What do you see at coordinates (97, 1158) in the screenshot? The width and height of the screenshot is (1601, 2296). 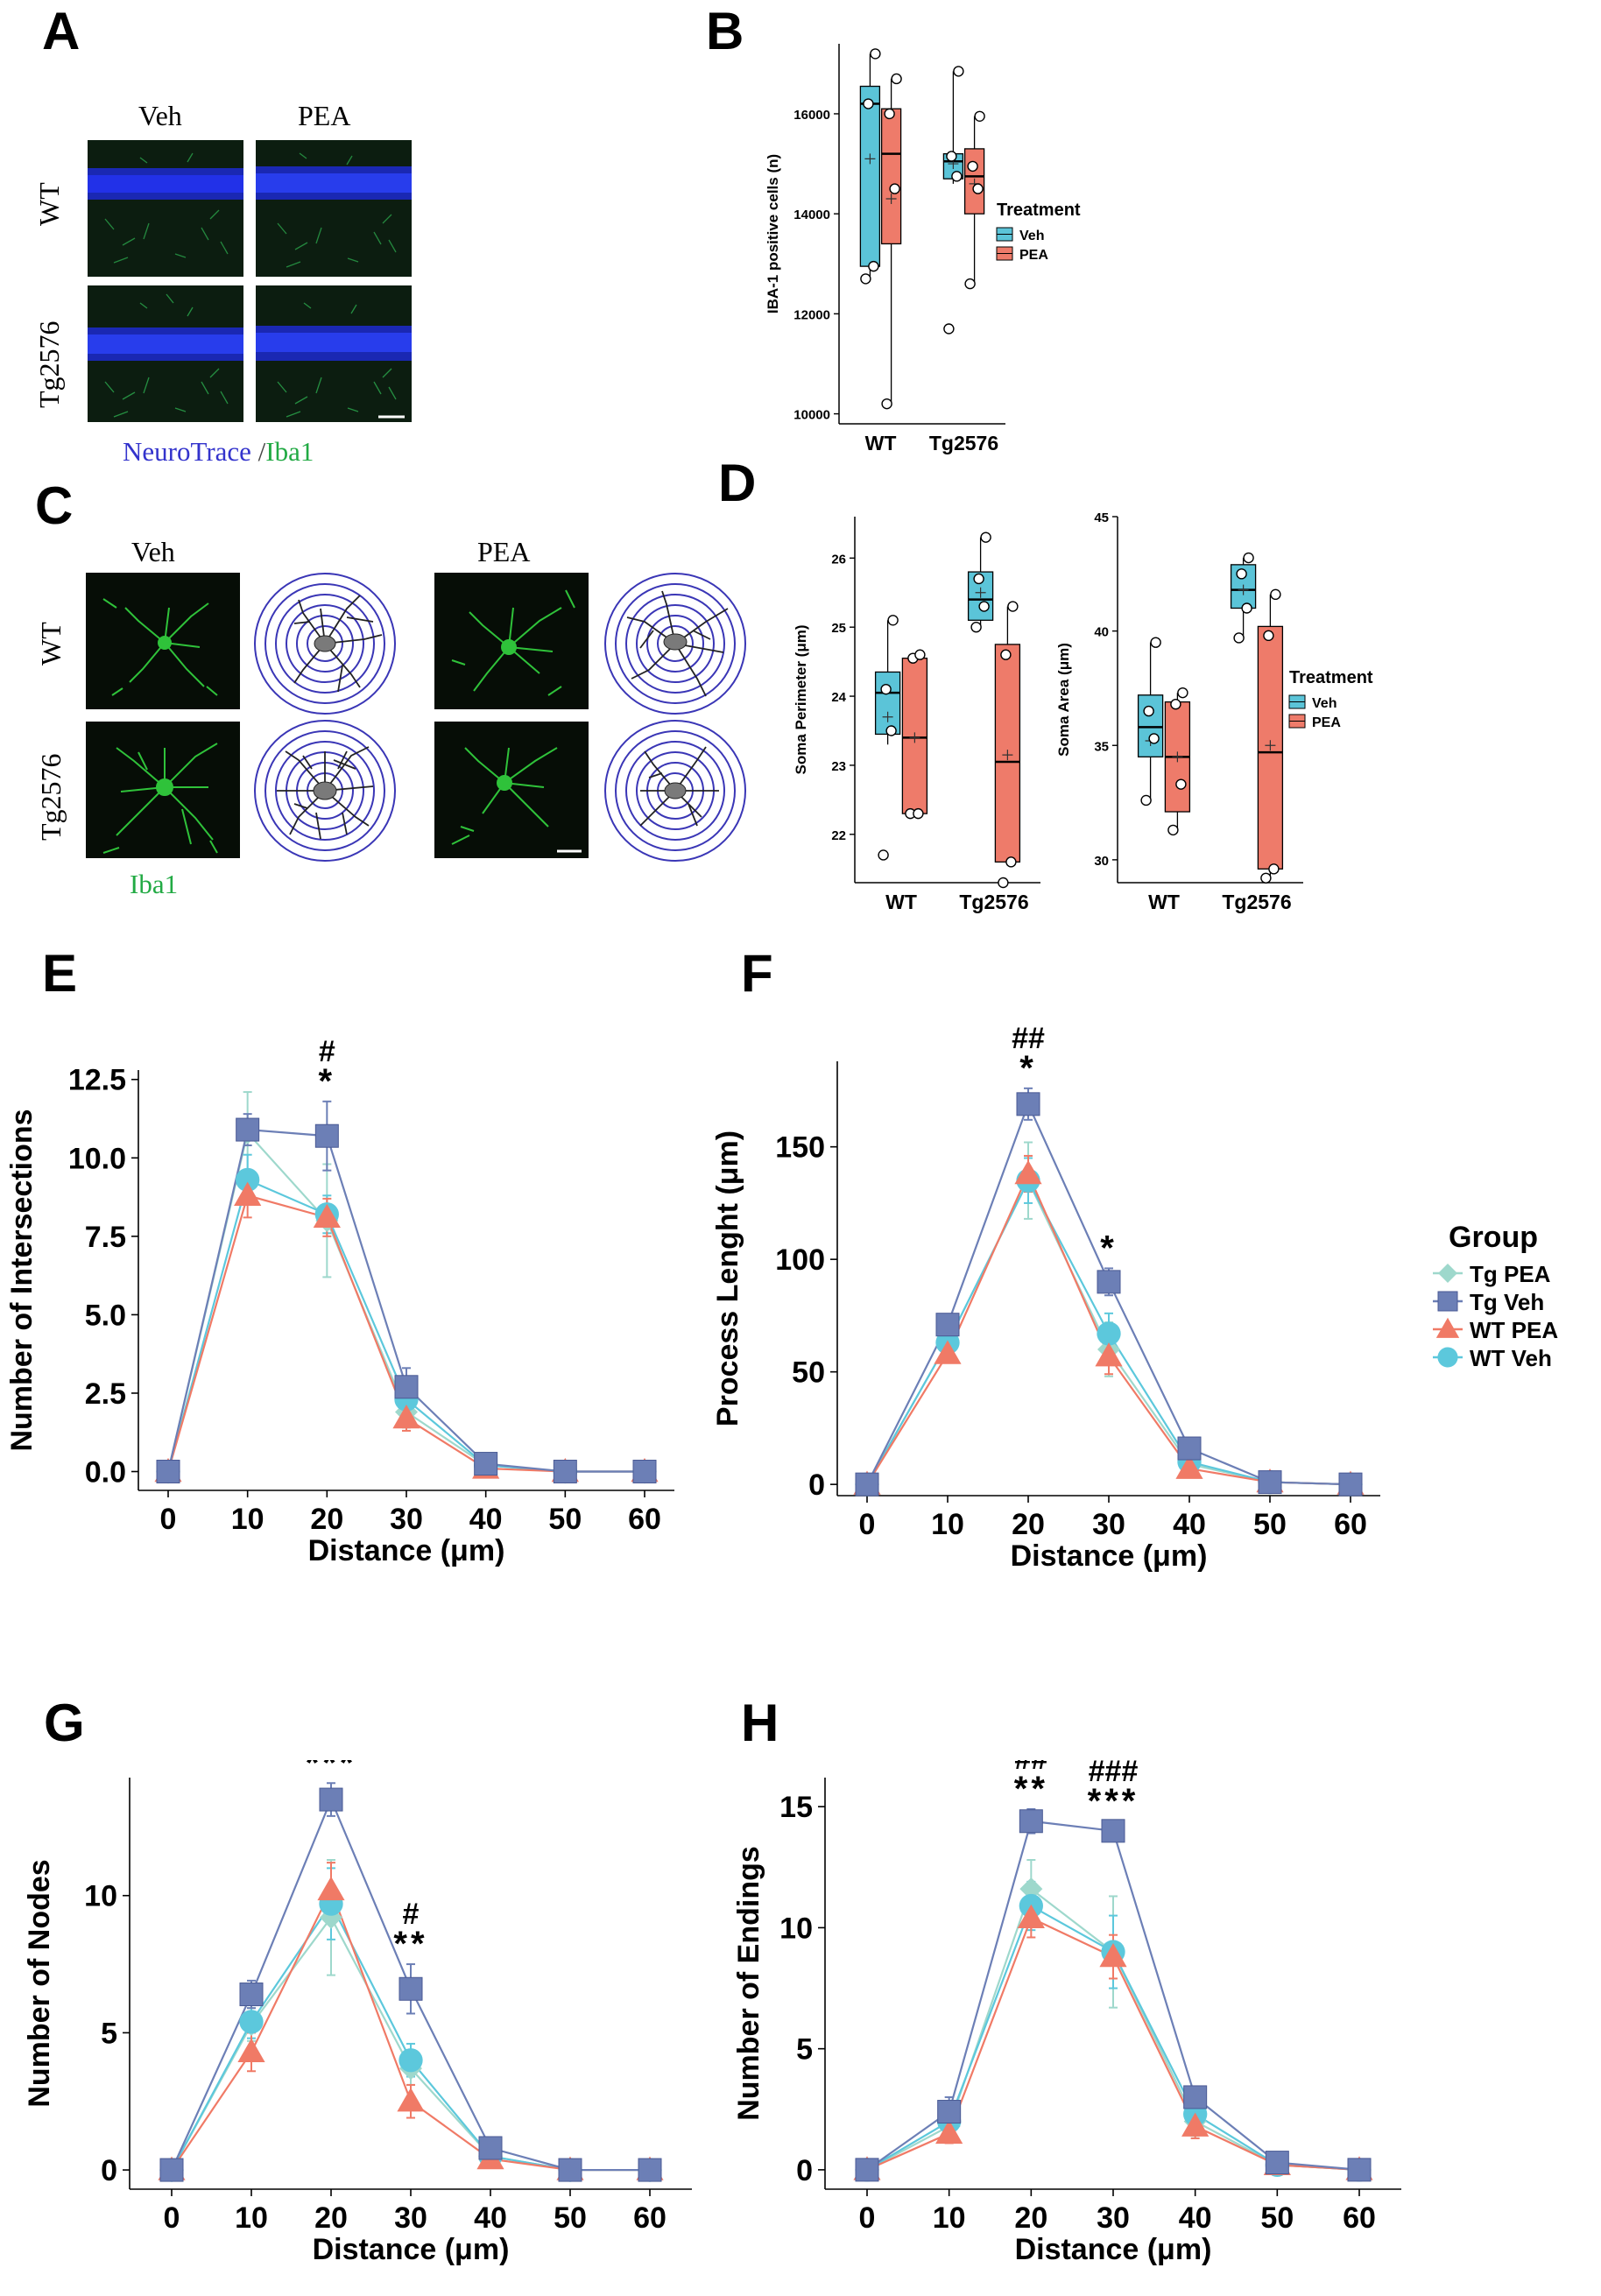 I see `y-tick-label: 10.0` at bounding box center [97, 1158].